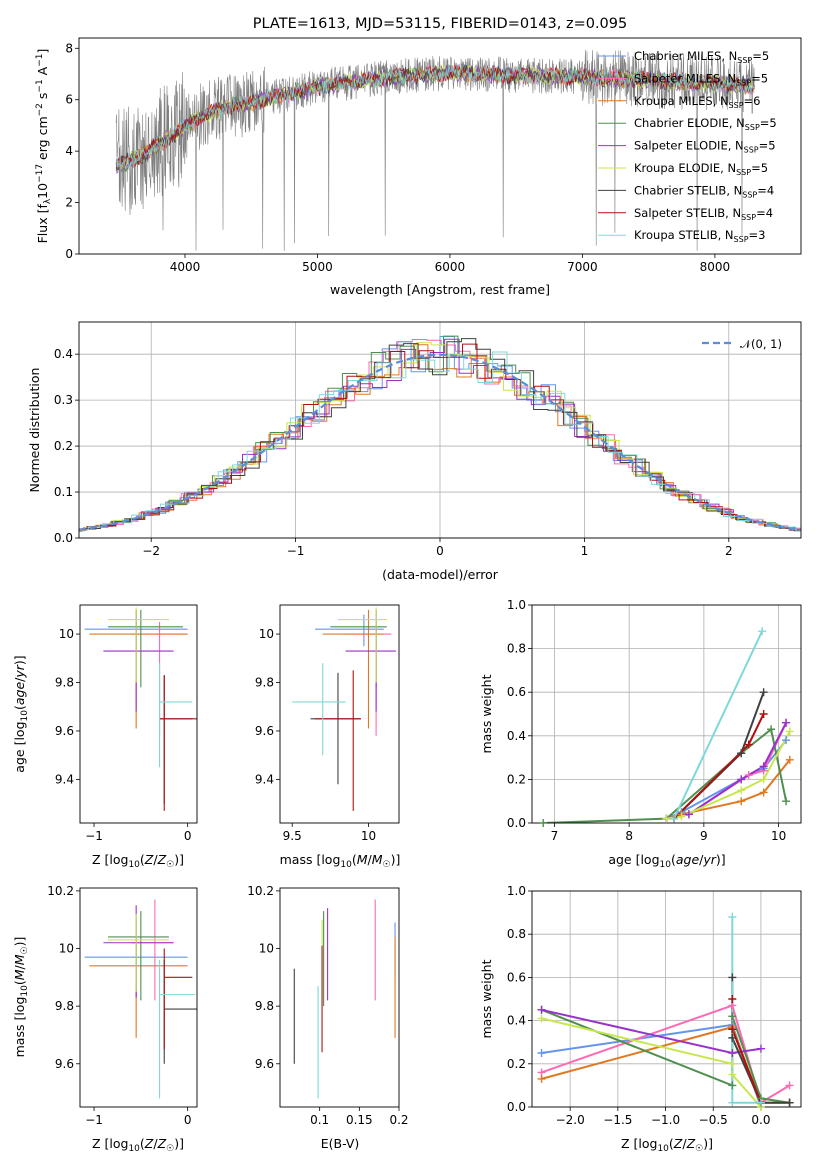  Describe the element at coordinates (667, 1145) in the screenshot. I see `mw-vs-Z-x-label: Z [log10(Z/Z☉)]` at that location.